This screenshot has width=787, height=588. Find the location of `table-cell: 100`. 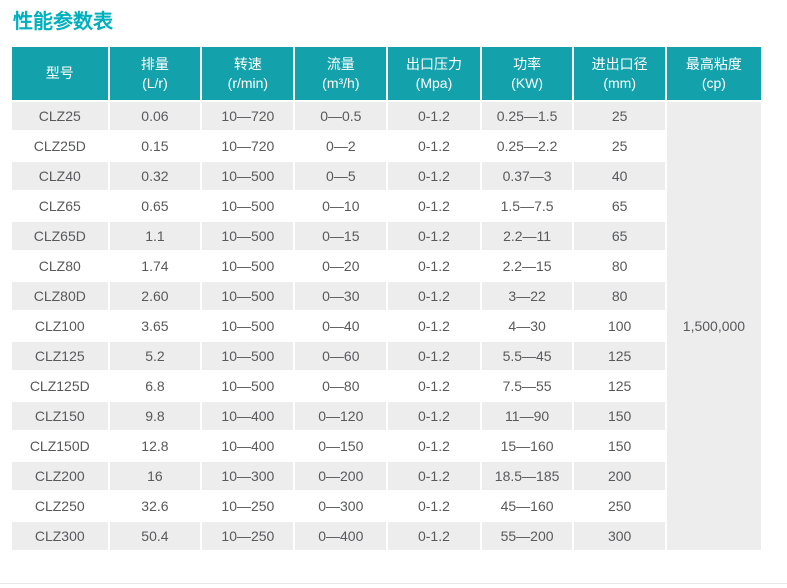

table-cell: 100 is located at coordinates (619, 326).